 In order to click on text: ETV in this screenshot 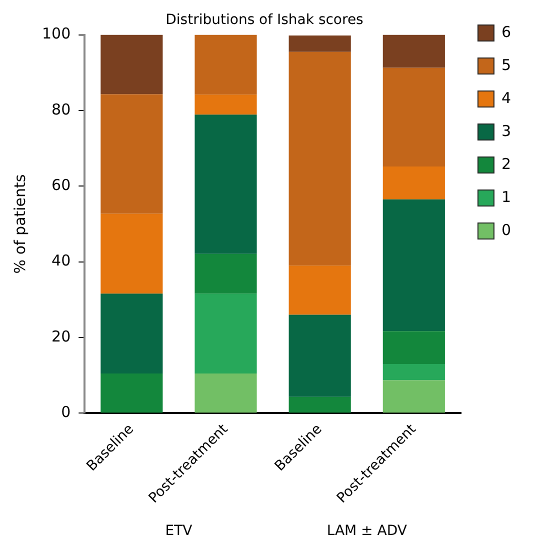, I will do `click(179, 531)`.